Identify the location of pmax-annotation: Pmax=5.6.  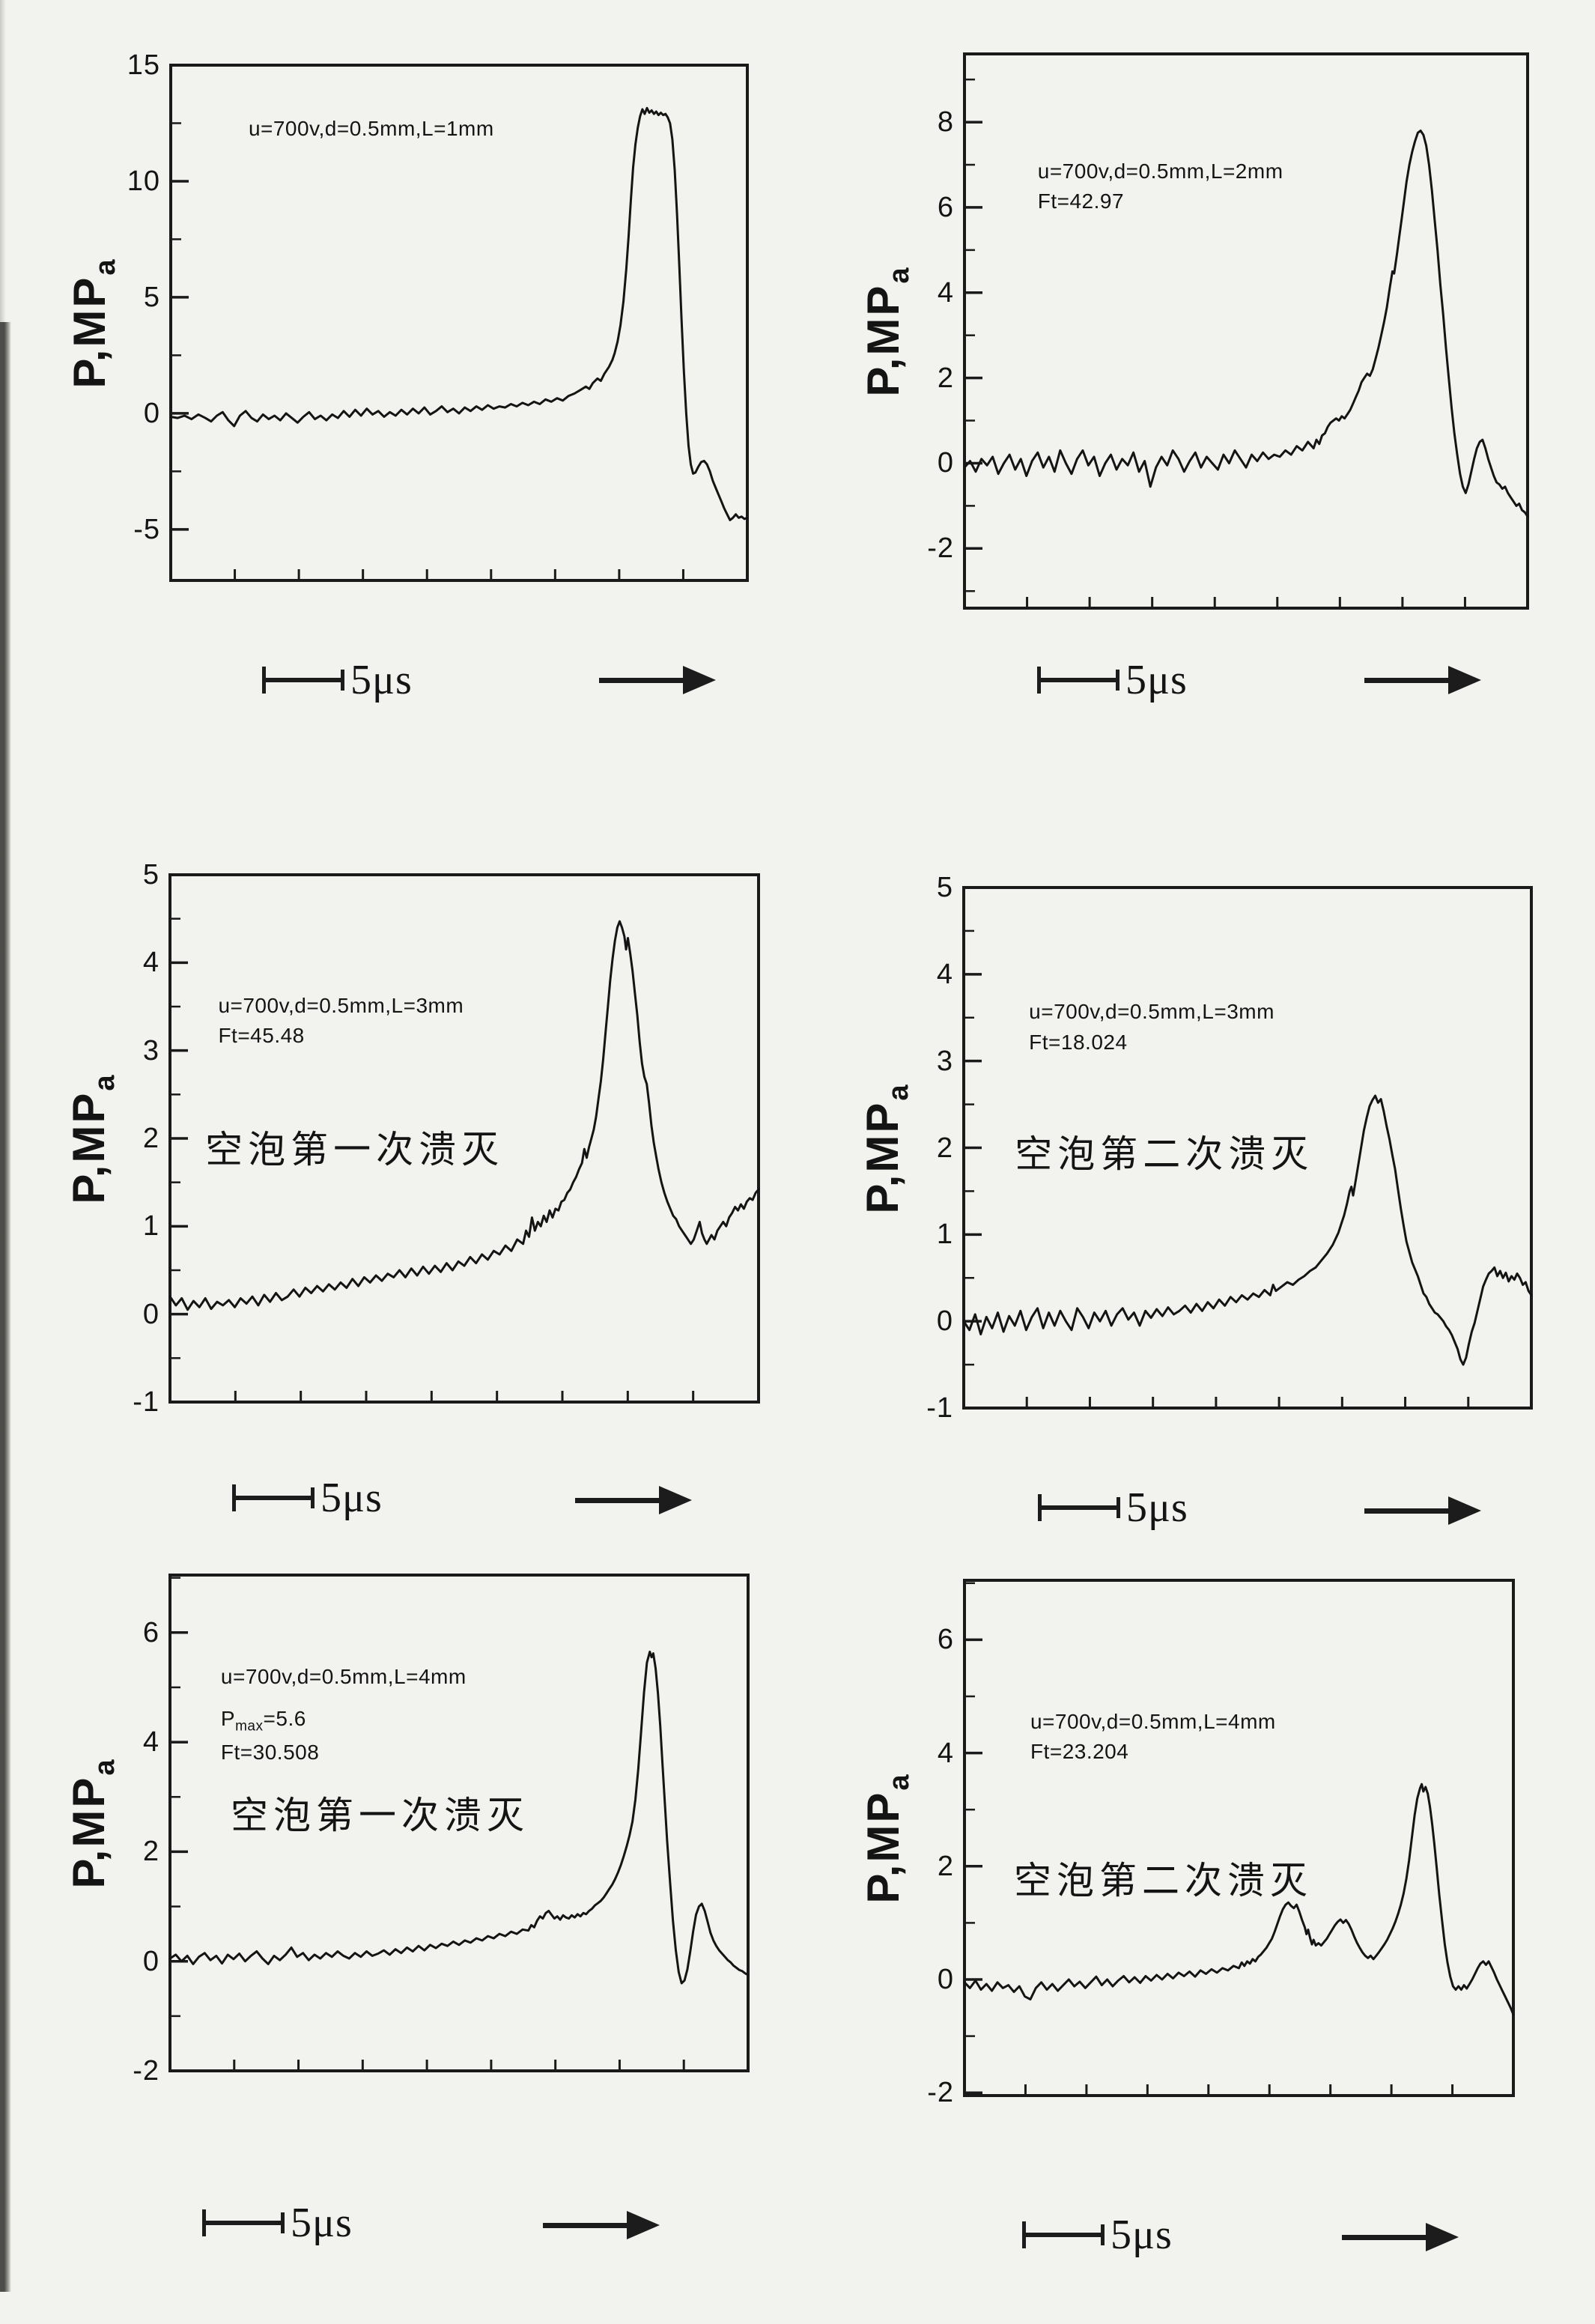
(263, 1721).